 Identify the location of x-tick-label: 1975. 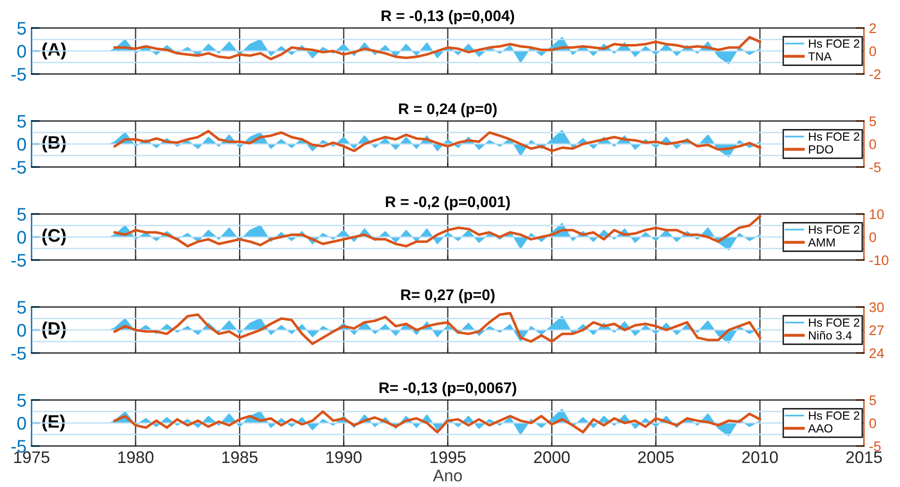
(32, 457).